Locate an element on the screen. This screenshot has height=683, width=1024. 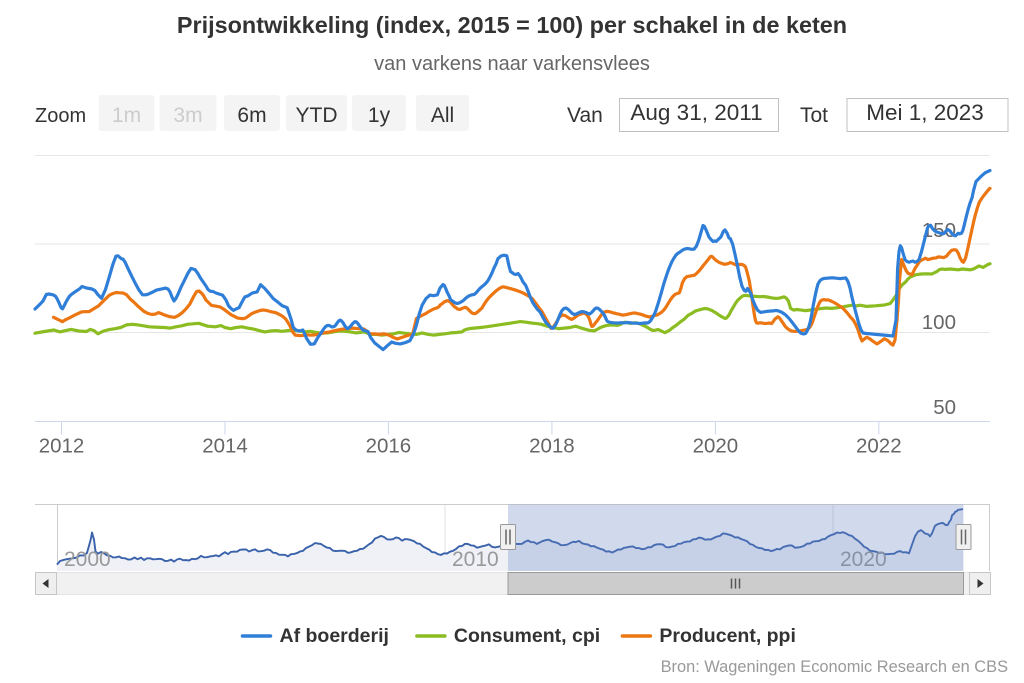
svg-text: 2010 is located at coordinates (475, 559).